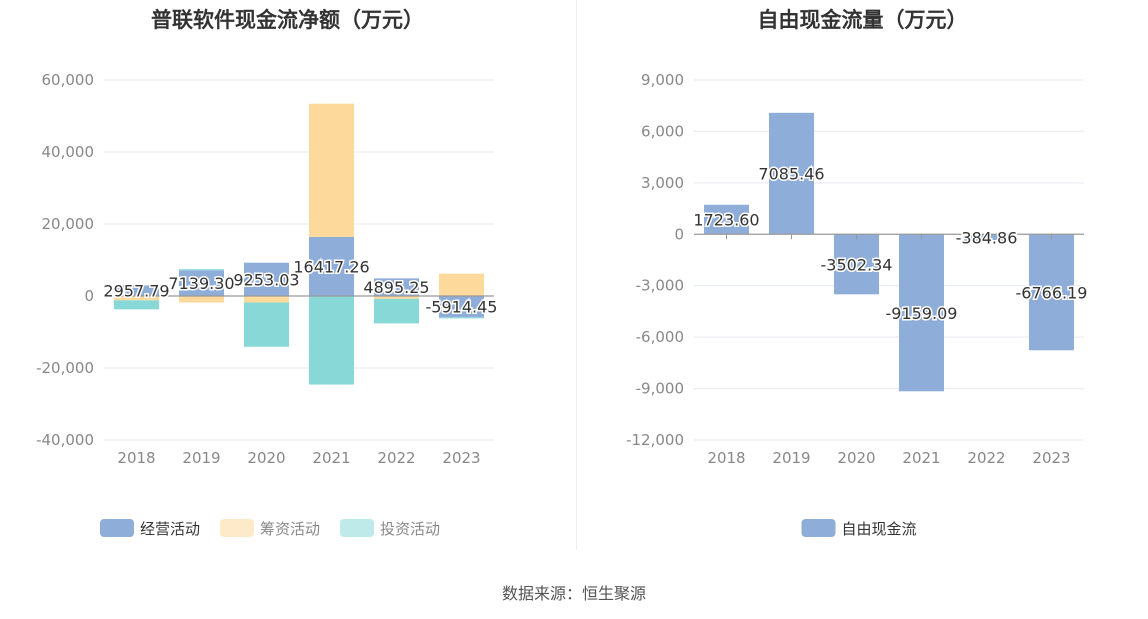  I want to click on legend-label: 自由现金流, so click(879, 529).